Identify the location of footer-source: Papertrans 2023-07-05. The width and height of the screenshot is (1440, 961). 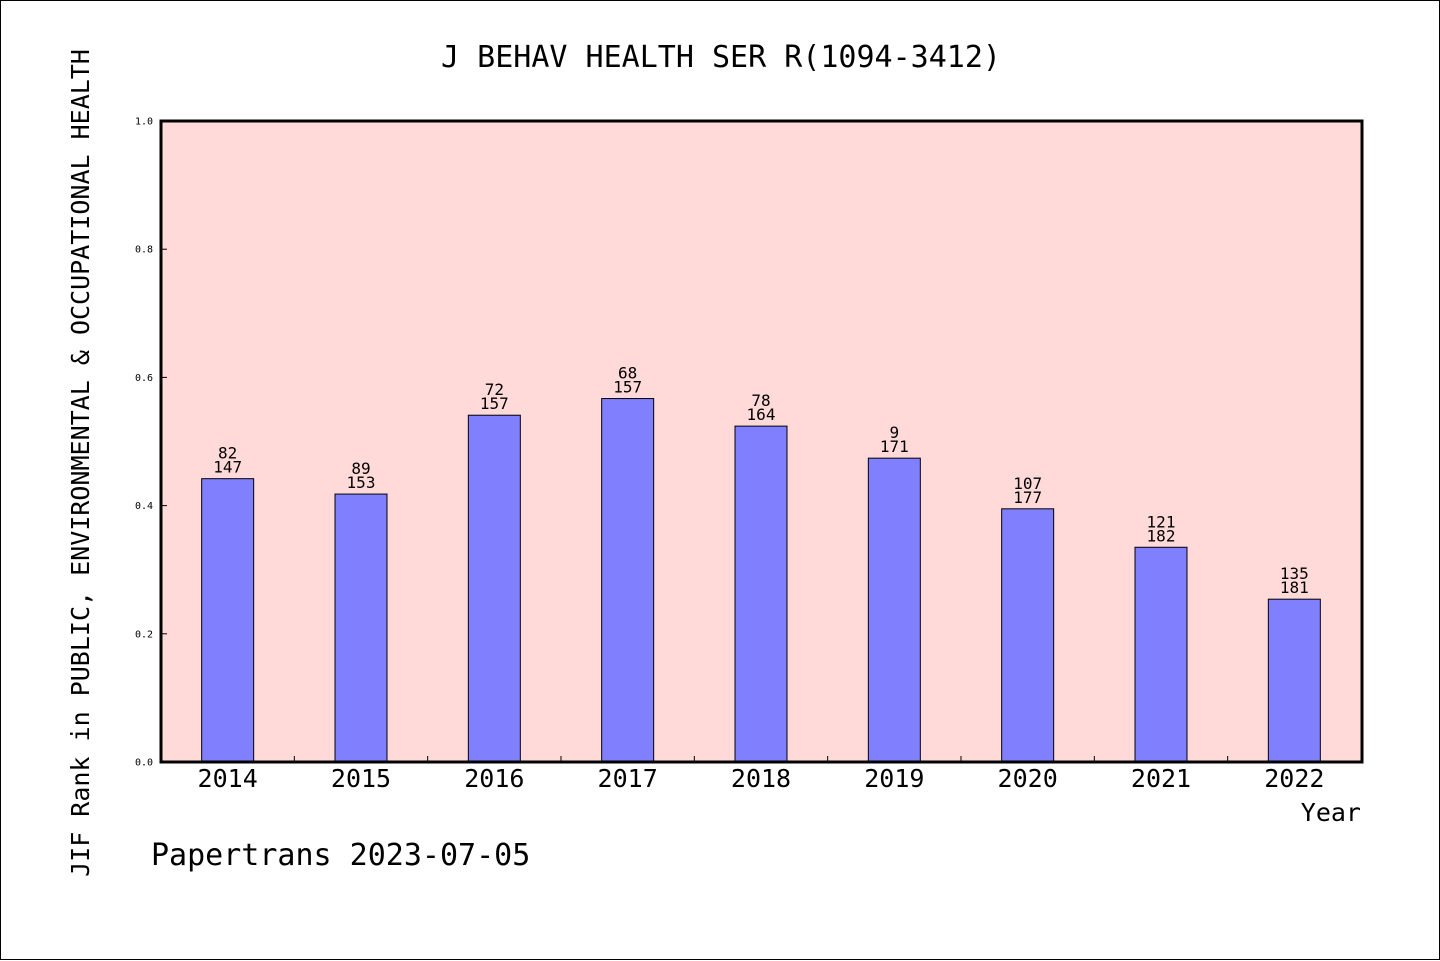
(340, 855).